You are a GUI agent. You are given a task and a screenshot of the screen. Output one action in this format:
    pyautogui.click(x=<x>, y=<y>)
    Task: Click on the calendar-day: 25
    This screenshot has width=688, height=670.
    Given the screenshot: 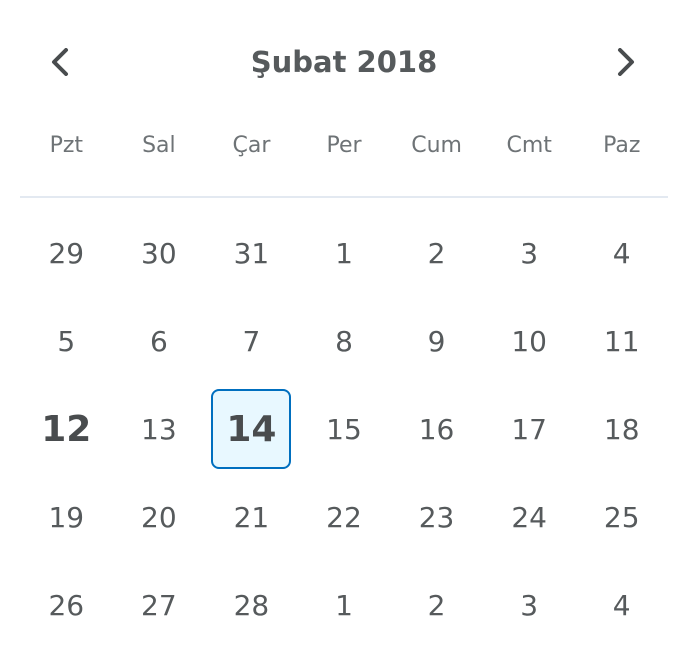 What is the action you would take?
    pyautogui.click(x=621, y=517)
    